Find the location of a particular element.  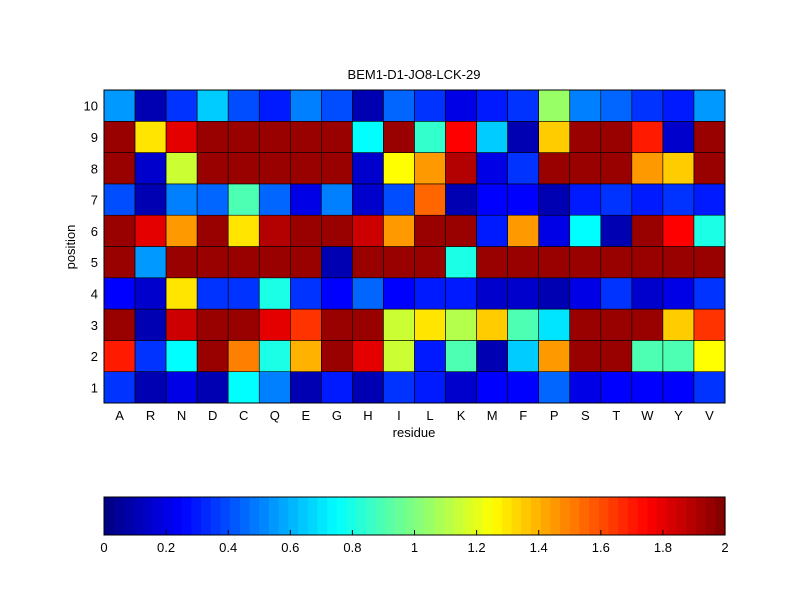

colorbar is located at coordinates (414, 516).